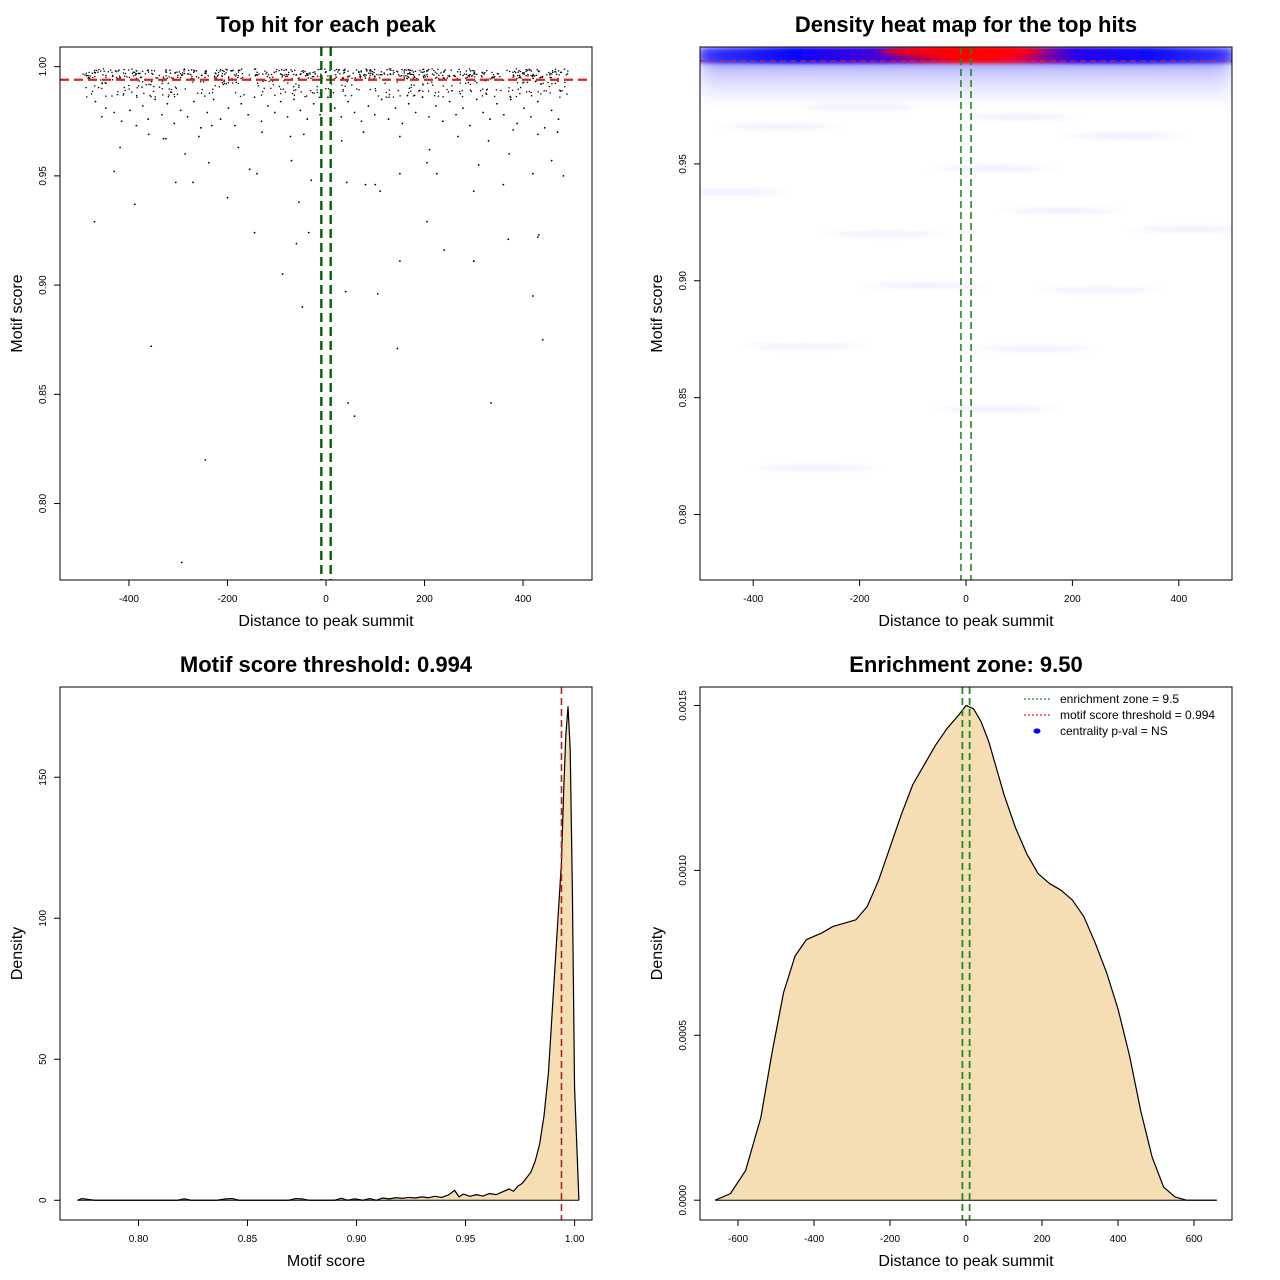 This screenshot has width=1280, height=1280. Describe the element at coordinates (326, 1261) in the screenshot. I see `x-axis-label: Motif score` at that location.